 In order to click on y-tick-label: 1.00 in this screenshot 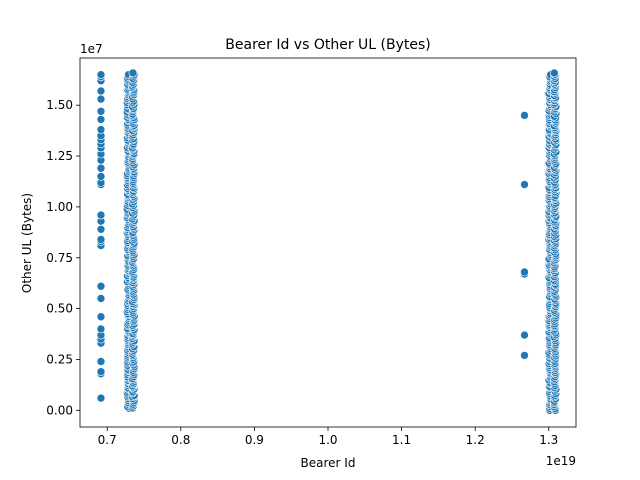, I will do `click(59, 207)`.